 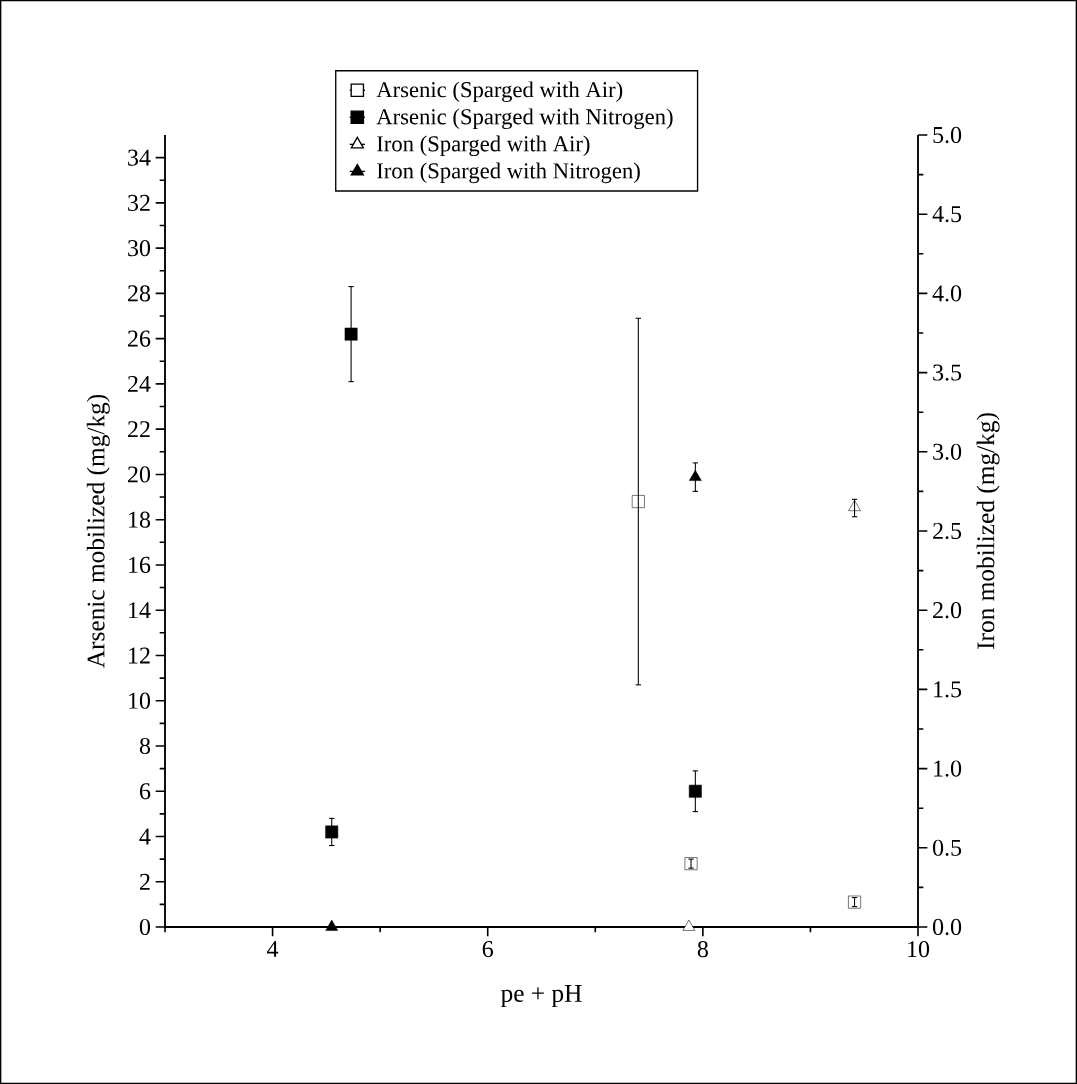 What do you see at coordinates (140, 700) in the screenshot?
I see `y-tick-label: 10` at bounding box center [140, 700].